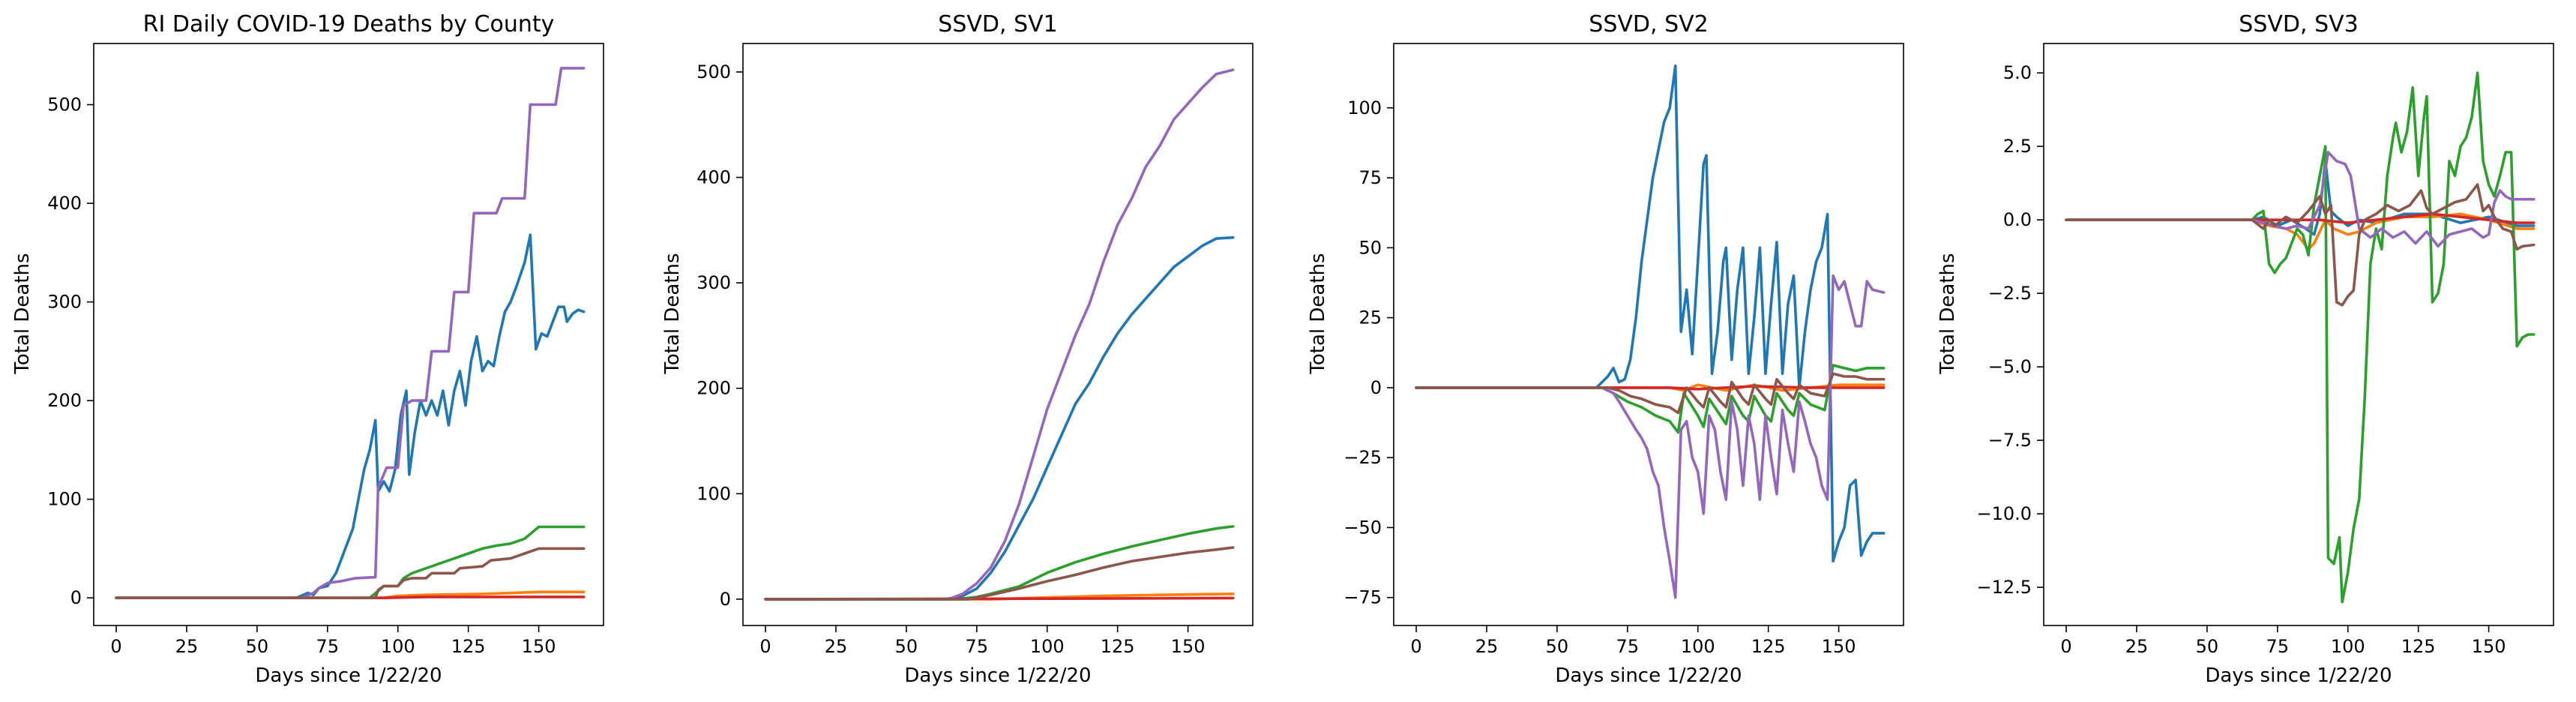  I want to click on subplot-1-xtick-label: 0, so click(116, 646).